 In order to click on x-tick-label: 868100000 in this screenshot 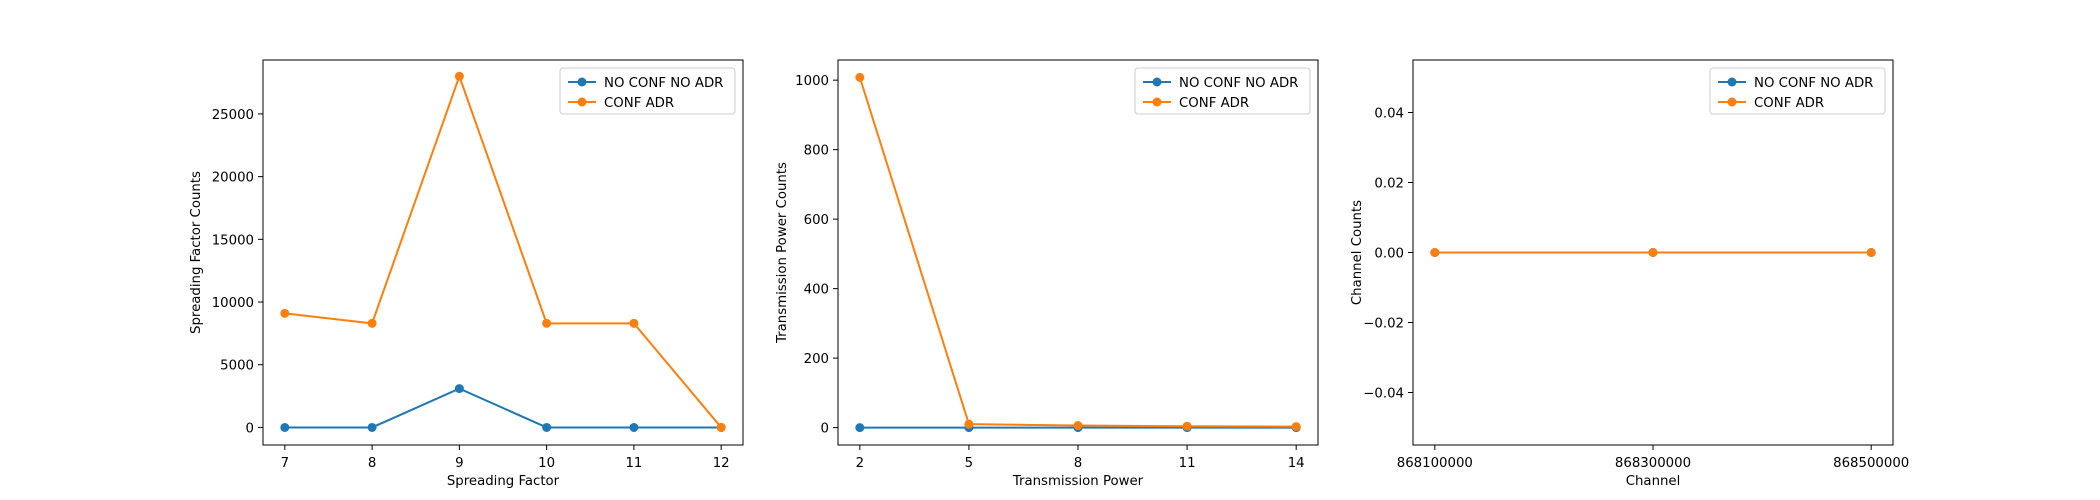, I will do `click(1435, 463)`.